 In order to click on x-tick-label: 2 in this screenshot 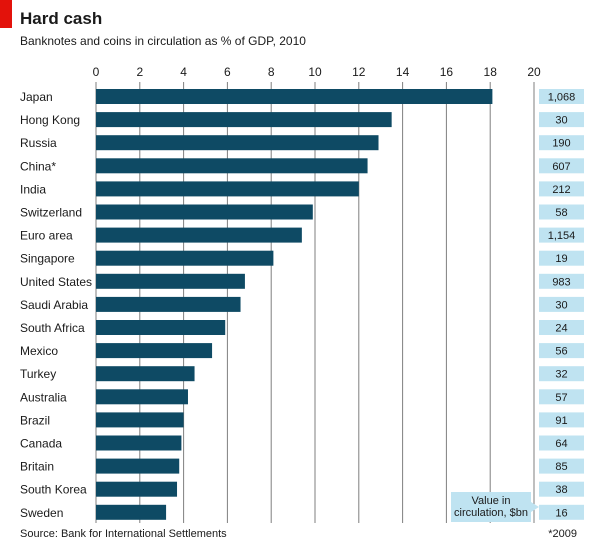, I will do `click(139, 72)`.